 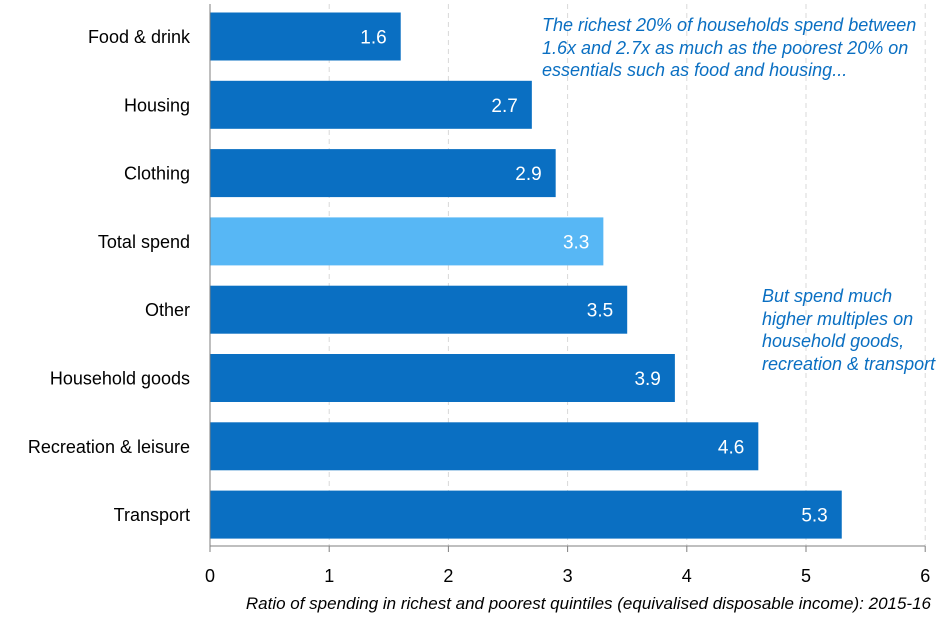 I want to click on category-label: Total spend, so click(x=144, y=242).